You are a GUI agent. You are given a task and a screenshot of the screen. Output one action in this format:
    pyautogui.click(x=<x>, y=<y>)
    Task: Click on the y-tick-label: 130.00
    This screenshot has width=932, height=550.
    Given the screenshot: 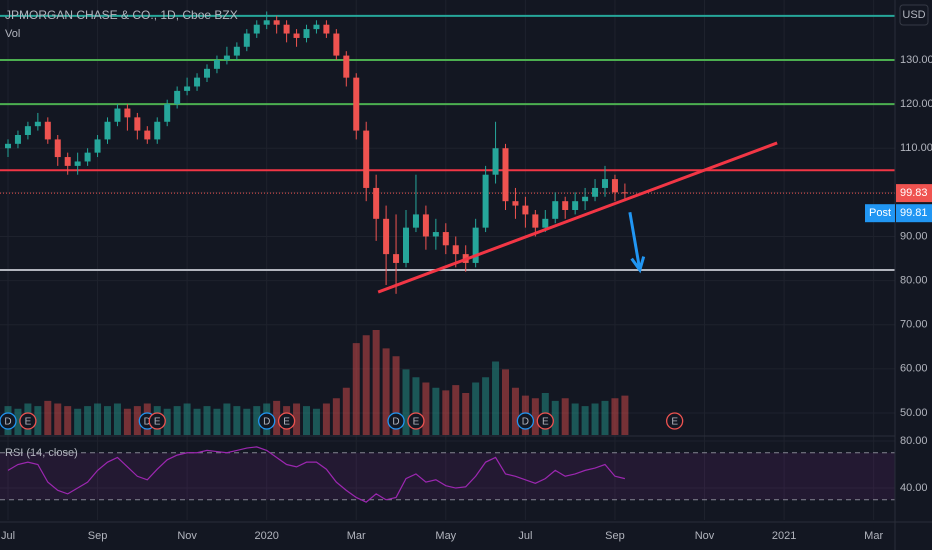 What is the action you would take?
    pyautogui.click(x=916, y=60)
    